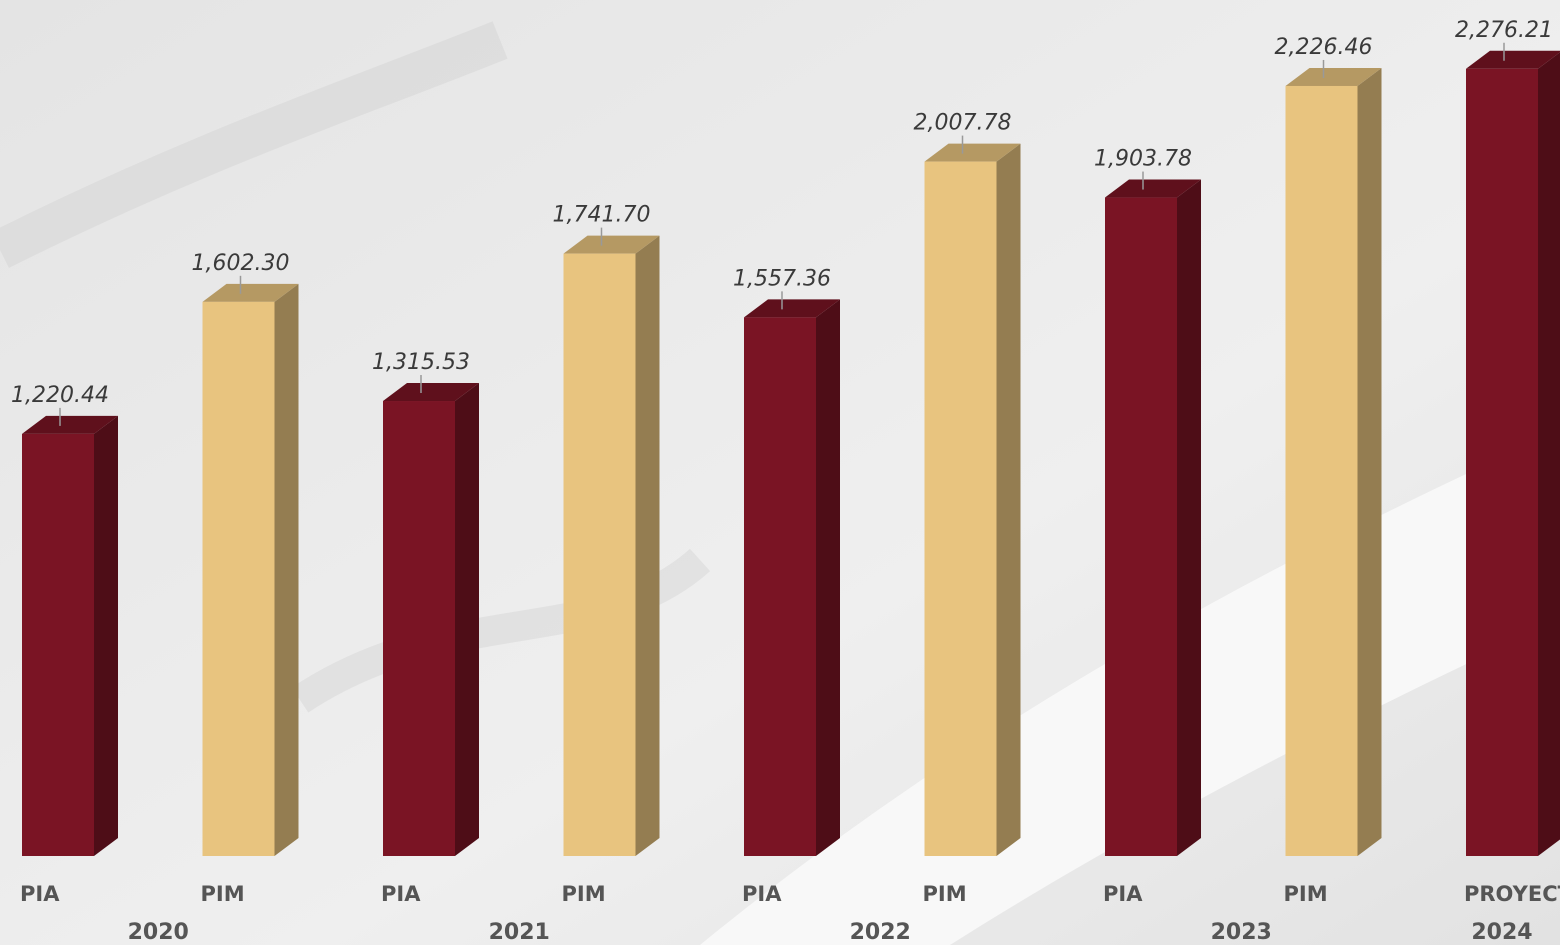 This screenshot has width=1560, height=945. Describe the element at coordinates (880, 932) in the screenshot. I see `group-label: 2022` at that location.